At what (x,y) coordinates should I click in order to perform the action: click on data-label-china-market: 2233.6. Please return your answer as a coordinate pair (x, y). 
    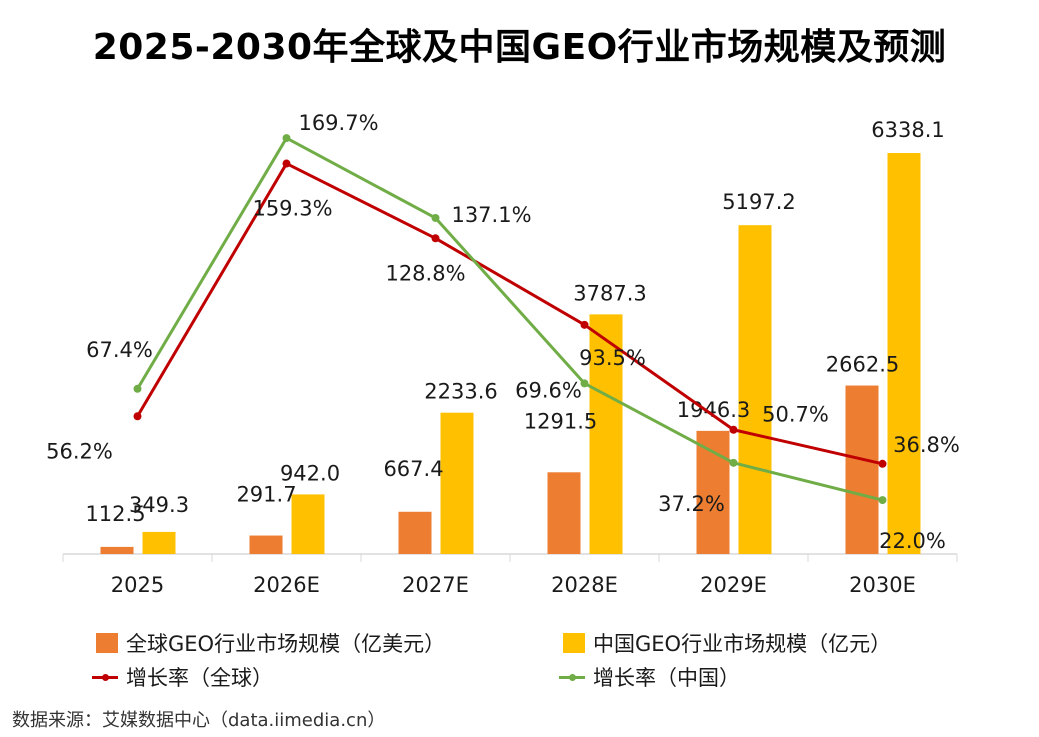
    Looking at the image, I should click on (460, 392).